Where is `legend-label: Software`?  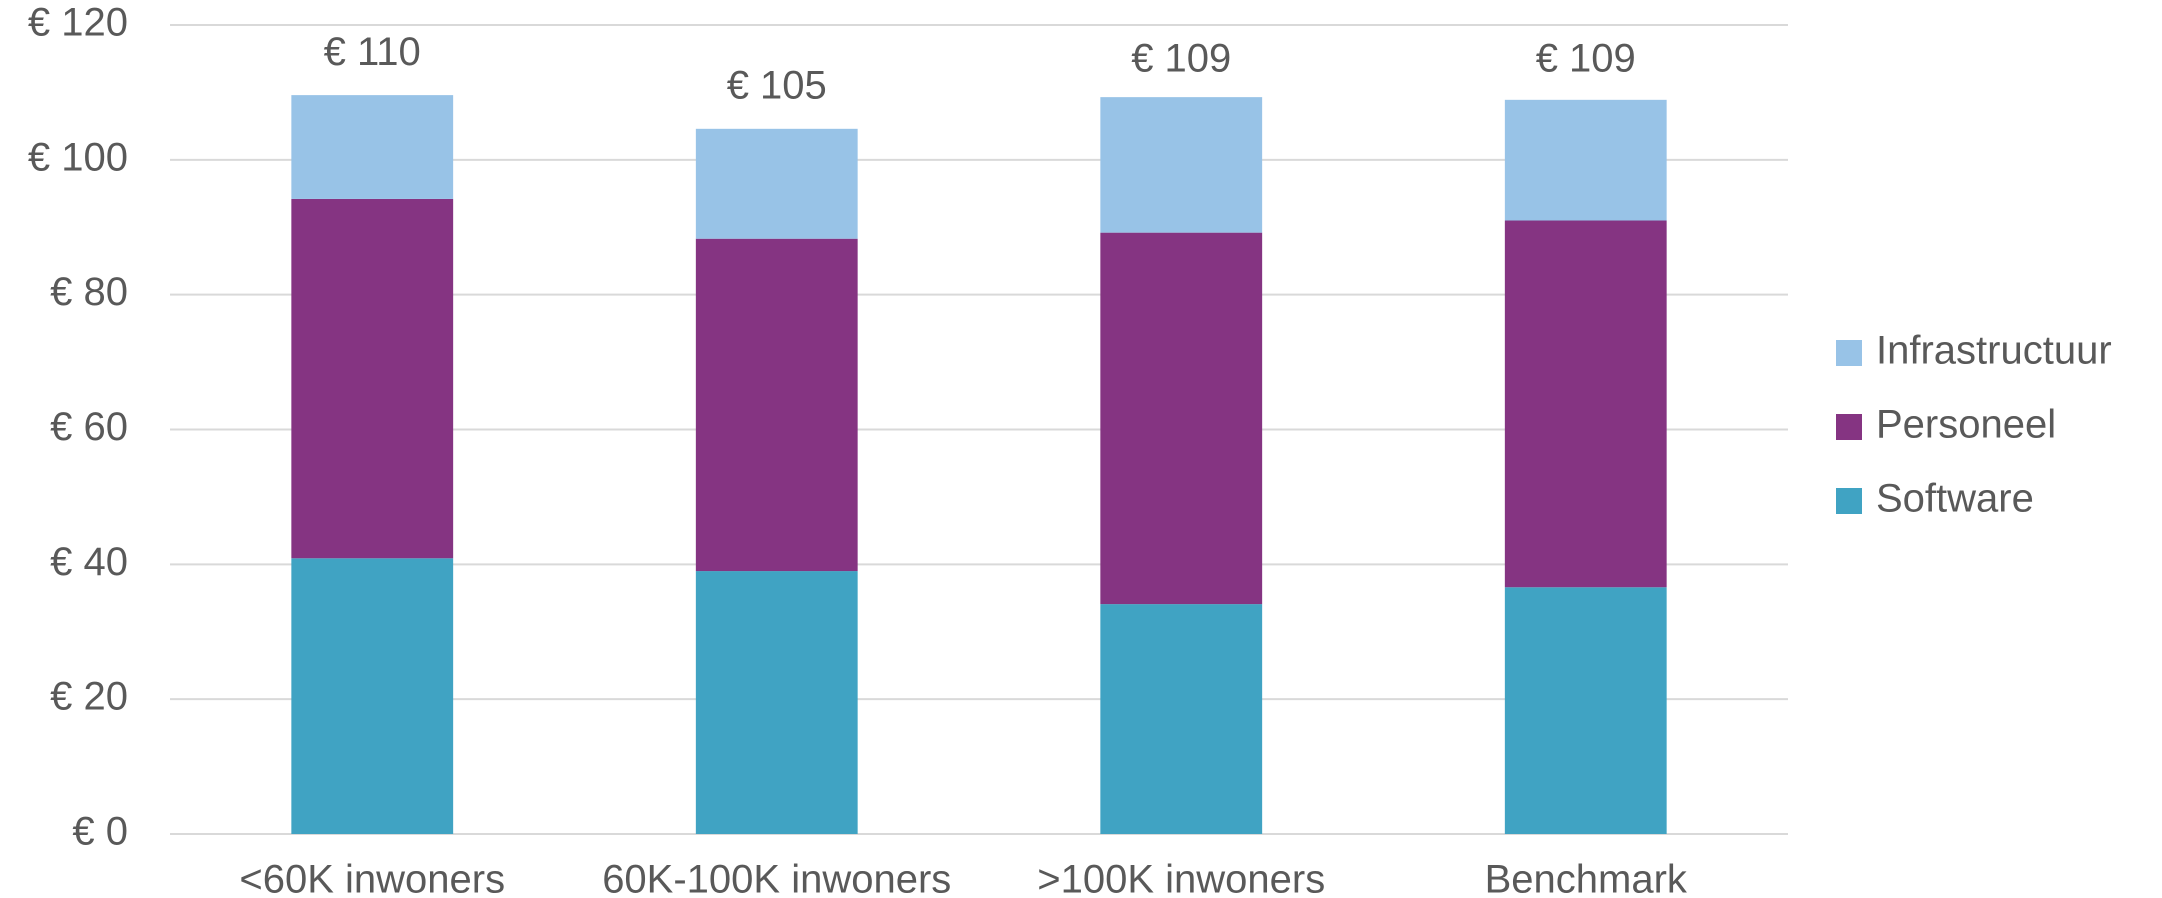 legend-label: Software is located at coordinates (1955, 499).